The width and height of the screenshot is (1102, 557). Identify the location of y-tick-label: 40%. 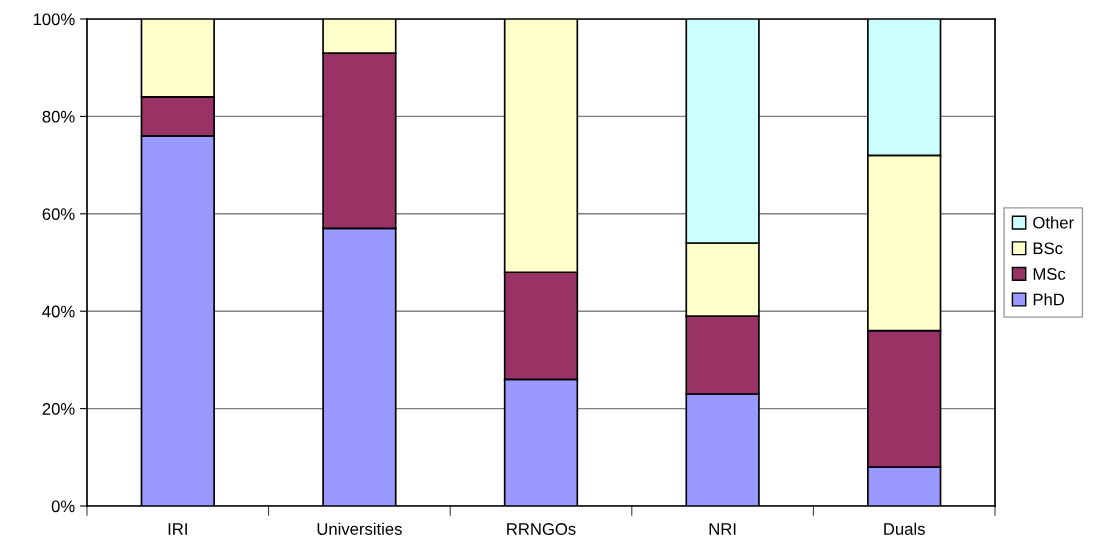
(58, 311).